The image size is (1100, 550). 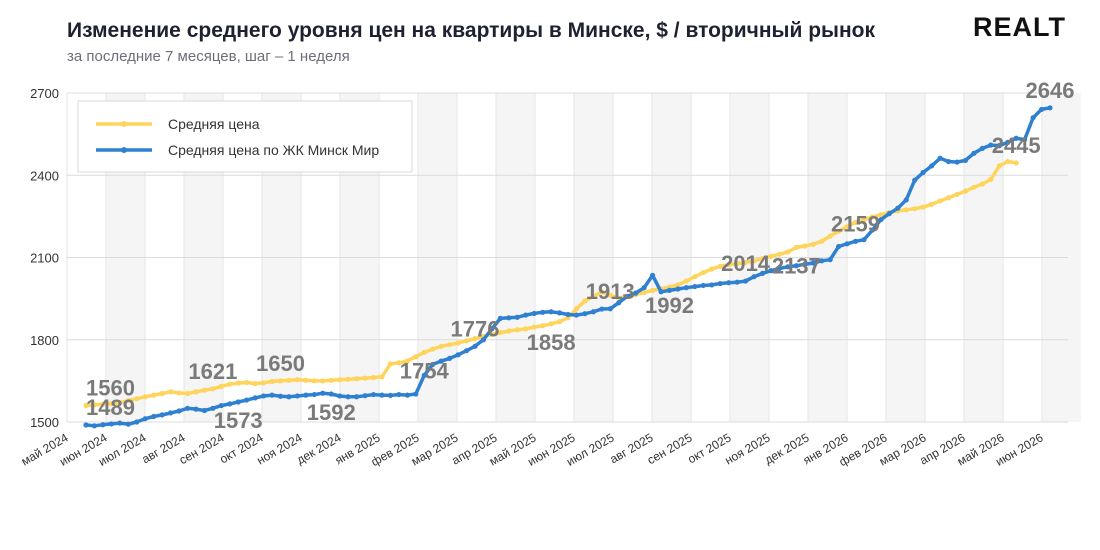 I want to click on logo-text: REALT, so click(x=1019, y=27).